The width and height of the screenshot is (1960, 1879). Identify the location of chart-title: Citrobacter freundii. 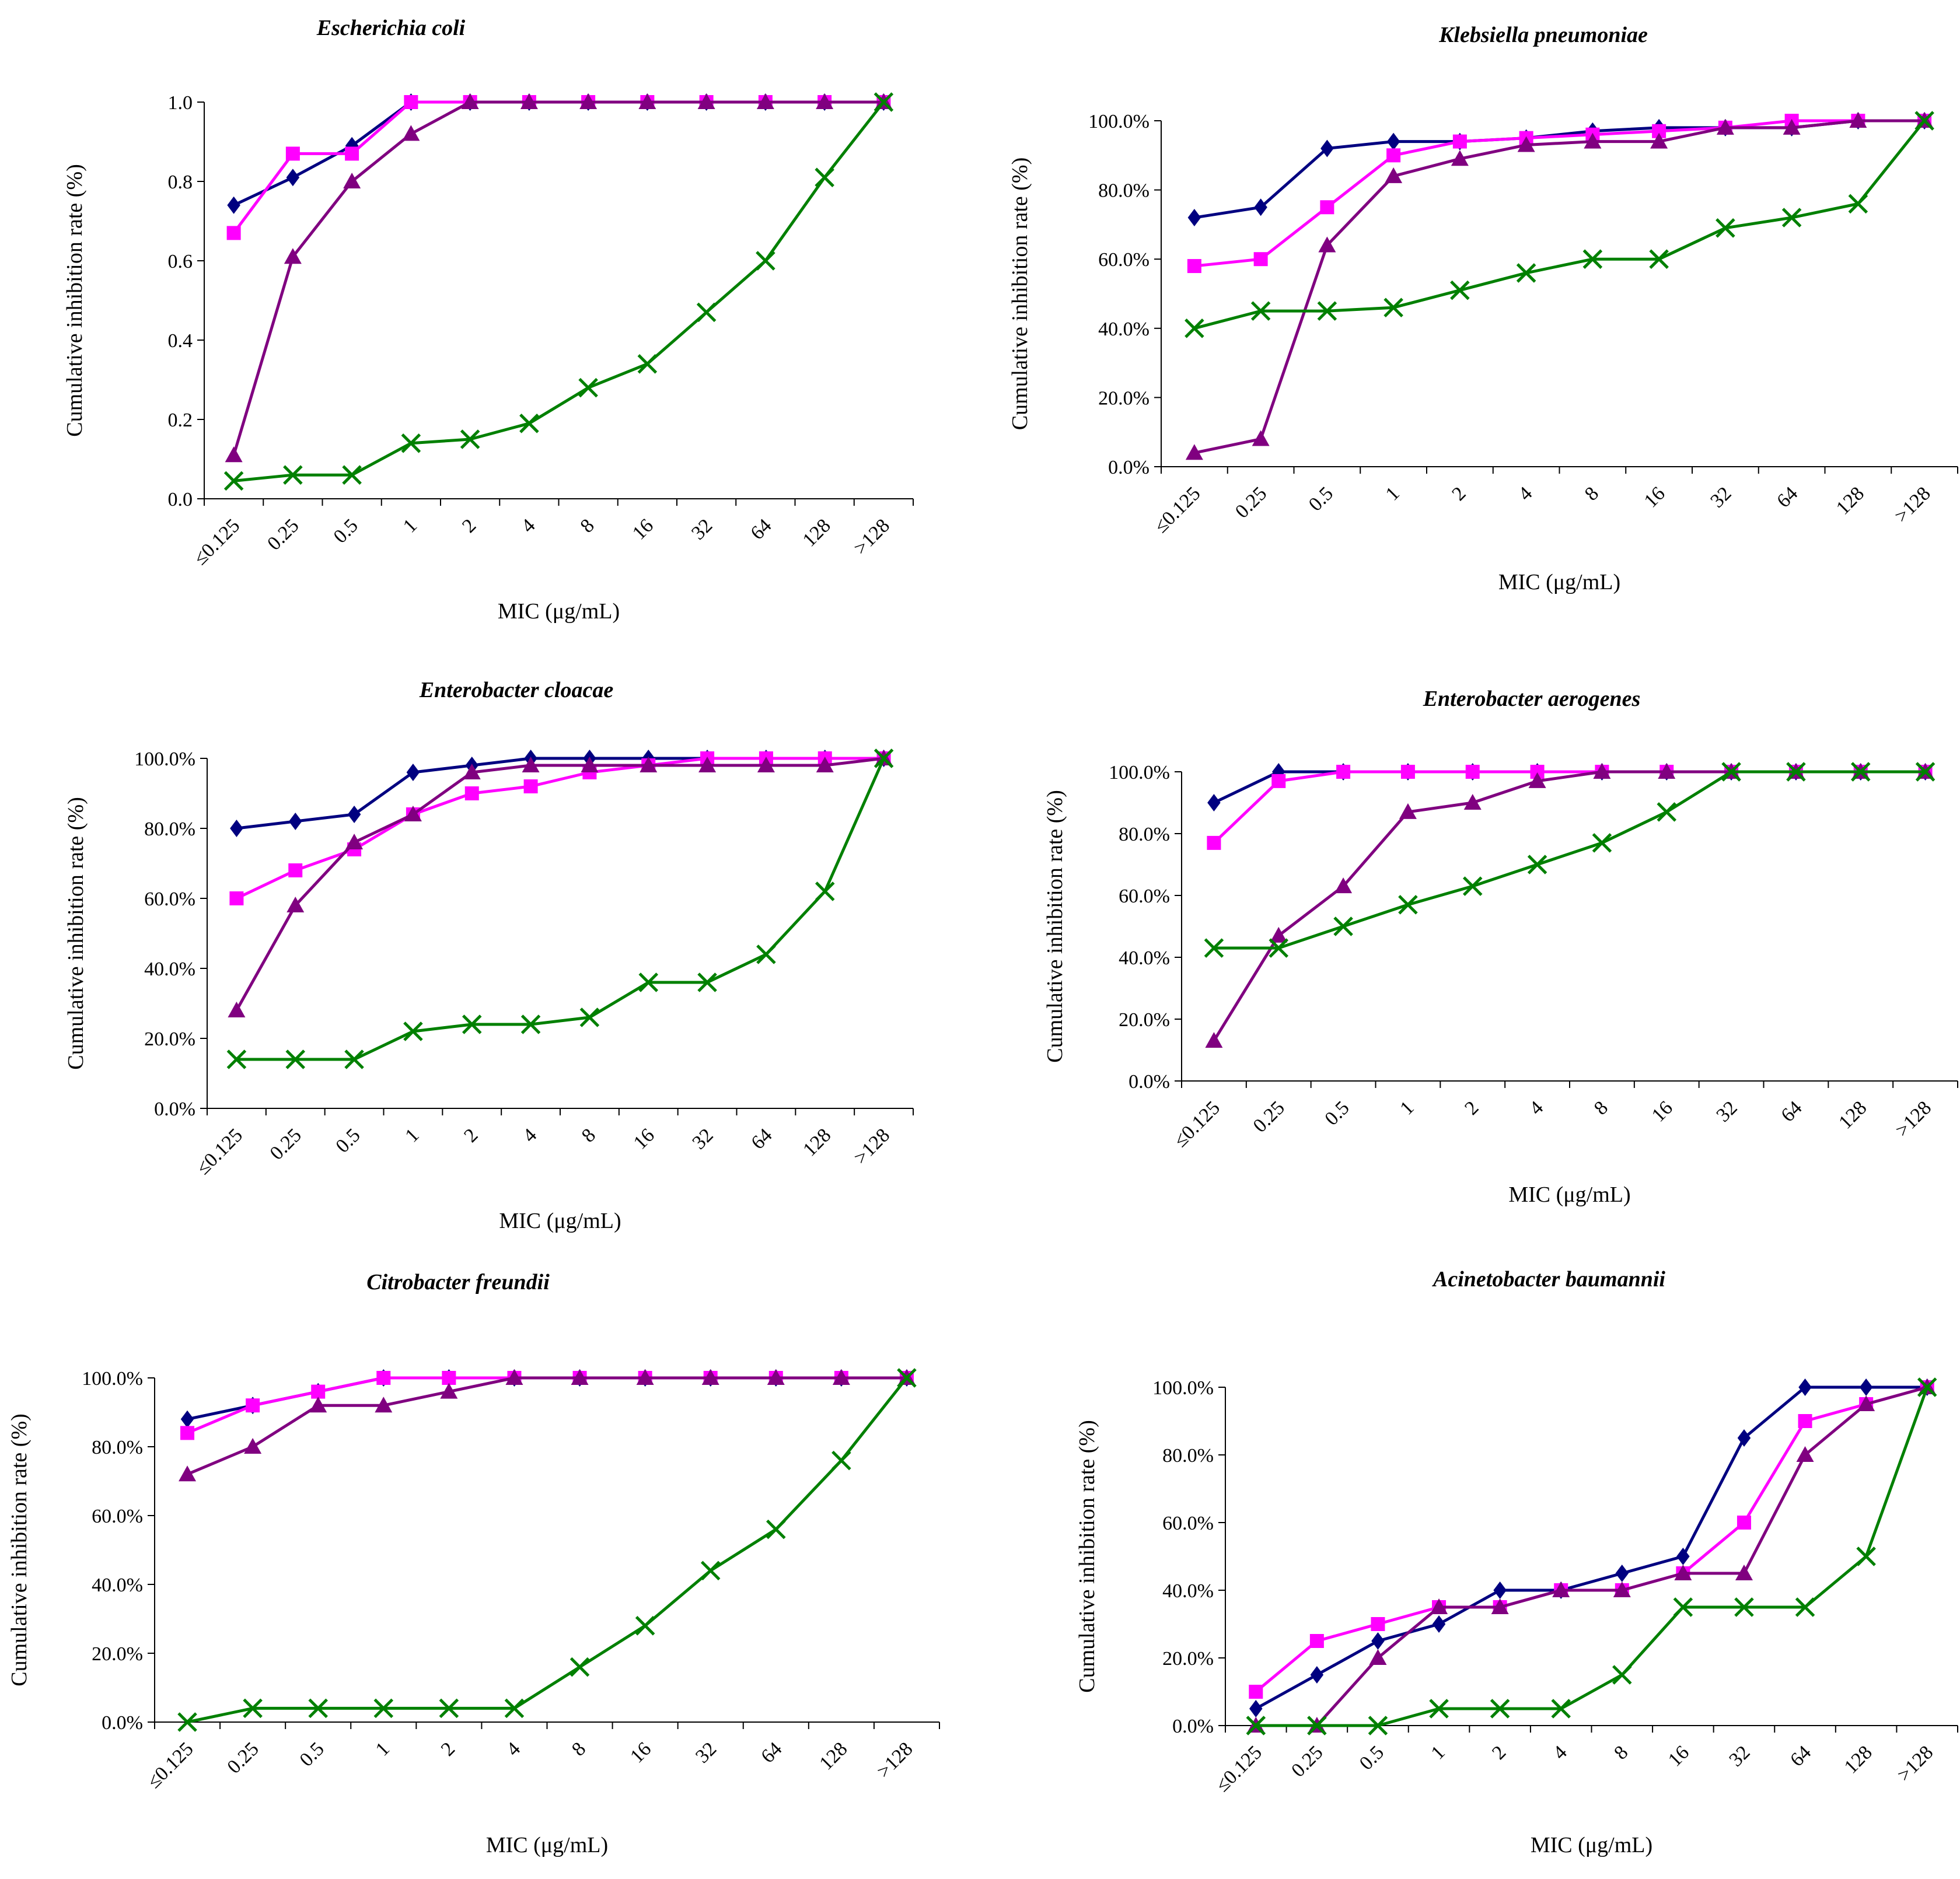
(458, 1282).